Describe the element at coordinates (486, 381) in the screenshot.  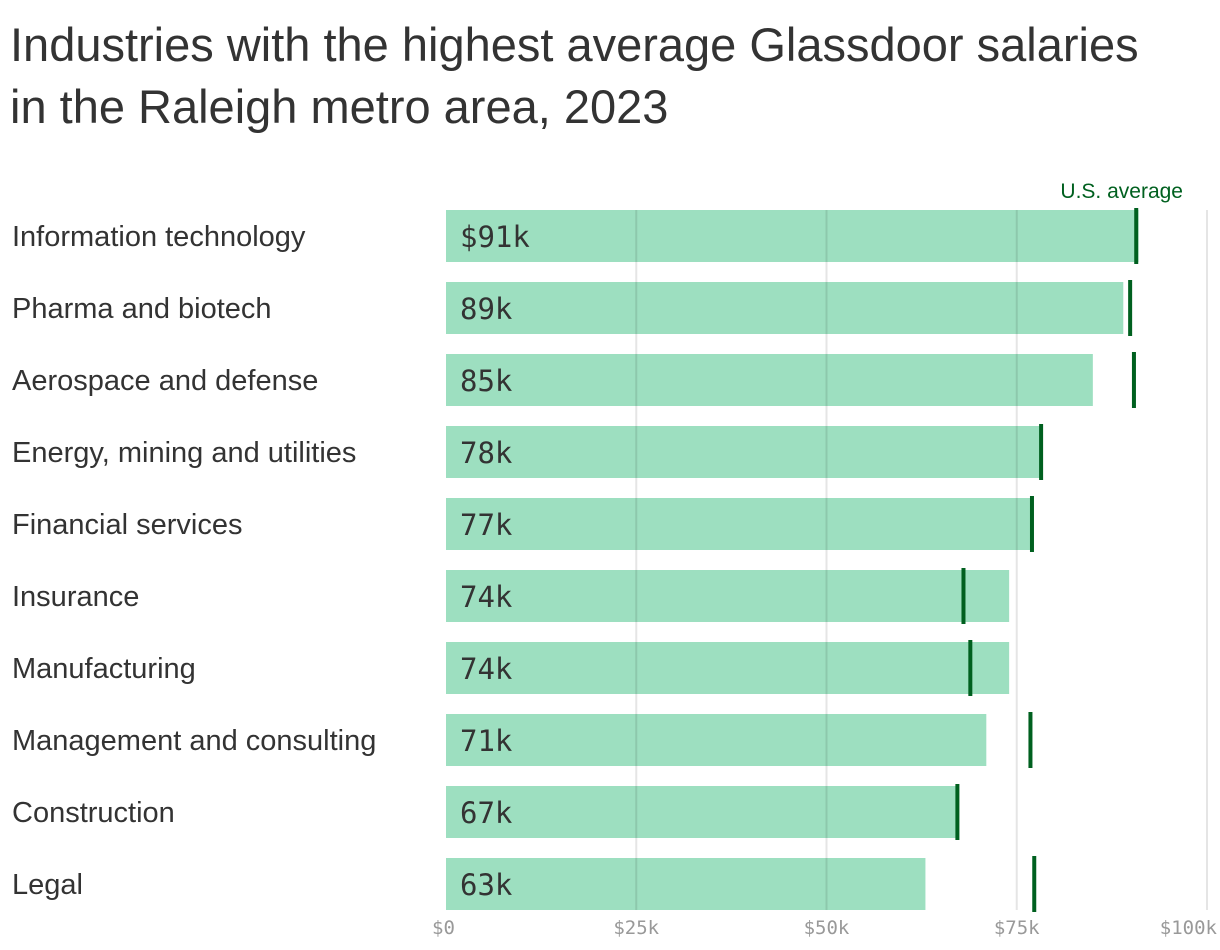
I see `data-label: 85k` at that location.